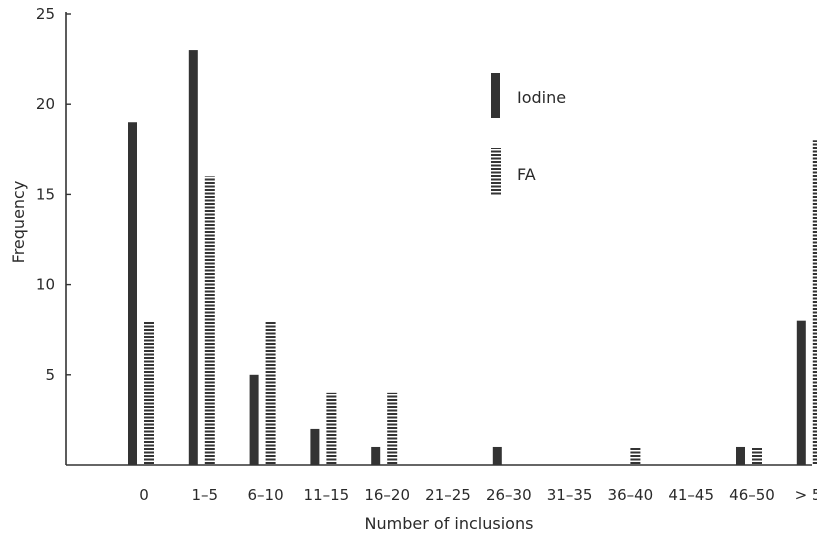 The height and width of the screenshot is (537, 817). What do you see at coordinates (387, 495) in the screenshot?
I see `x-tick-label-4: 16–20` at bounding box center [387, 495].